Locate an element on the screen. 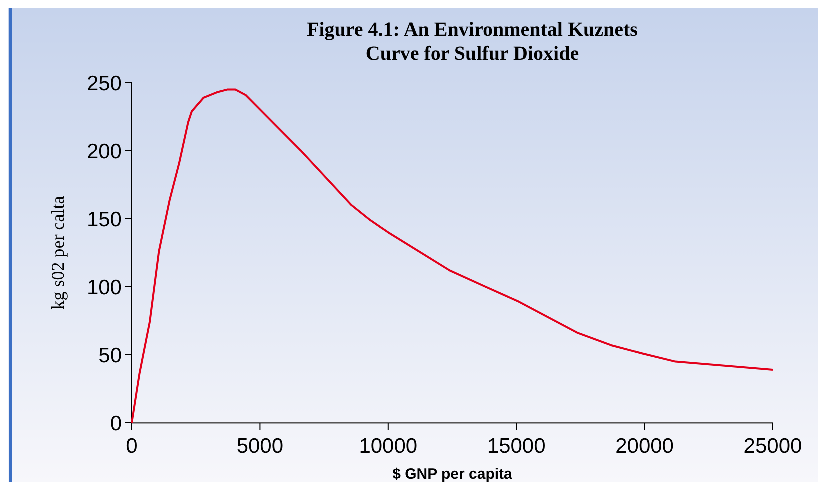 The height and width of the screenshot is (490, 818). y-tick-label: 0 is located at coordinates (116, 424).